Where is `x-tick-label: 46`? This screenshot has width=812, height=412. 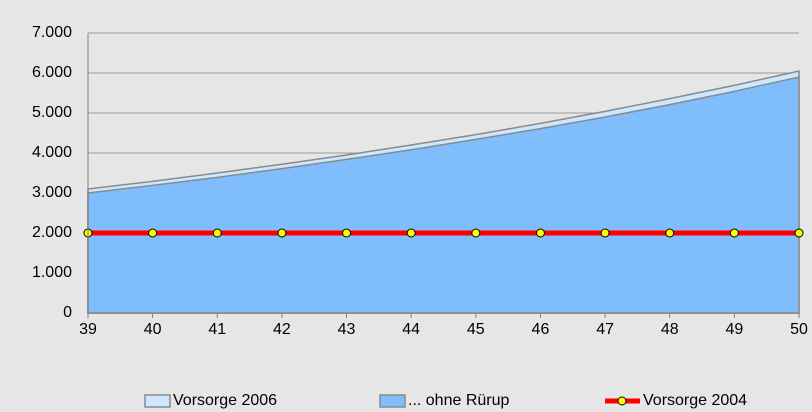 x-tick-label: 46 is located at coordinates (541, 329).